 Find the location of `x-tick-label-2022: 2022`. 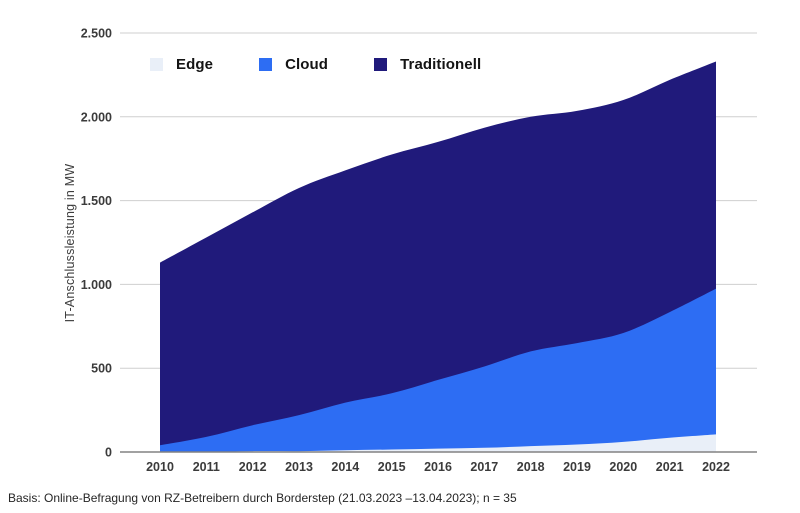

x-tick-label-2022: 2022 is located at coordinates (716, 467).